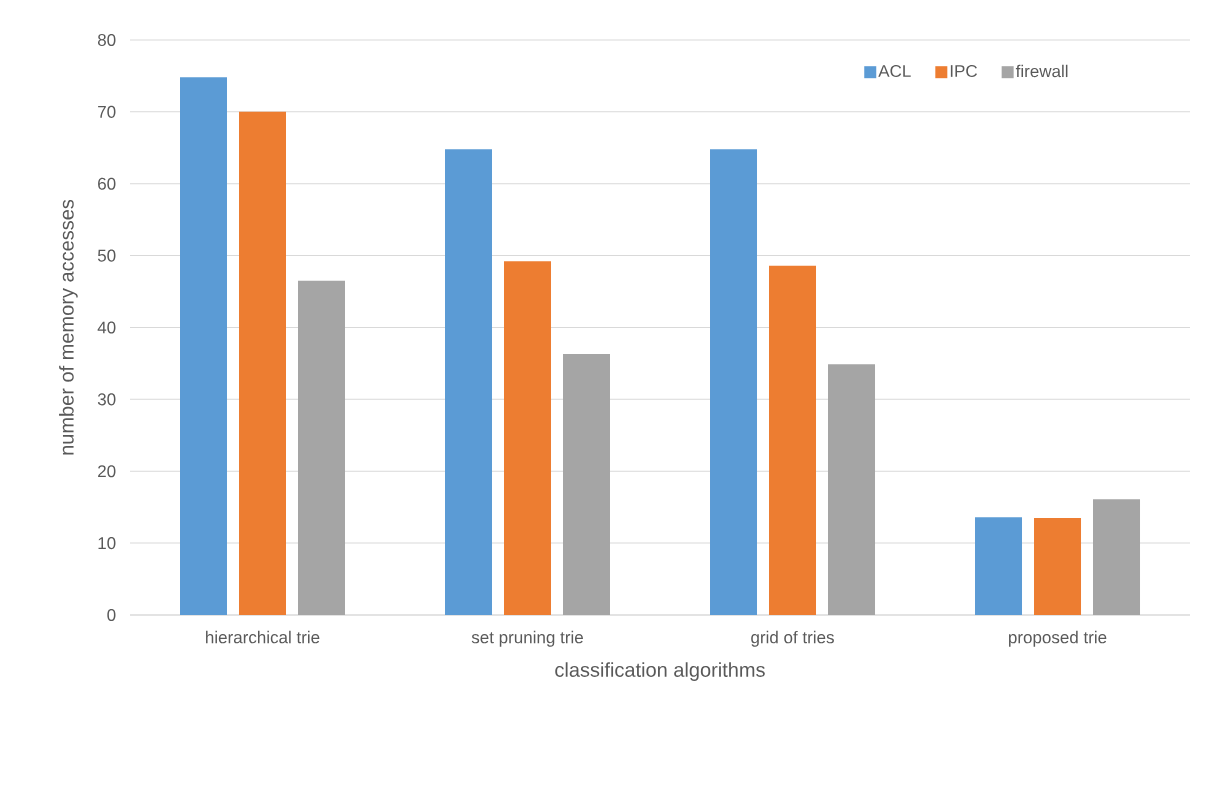 Image resolution: width=1217 pixels, height=787 pixels. What do you see at coordinates (527, 638) in the screenshot?
I see `x-tick-label: set pruning trie` at bounding box center [527, 638].